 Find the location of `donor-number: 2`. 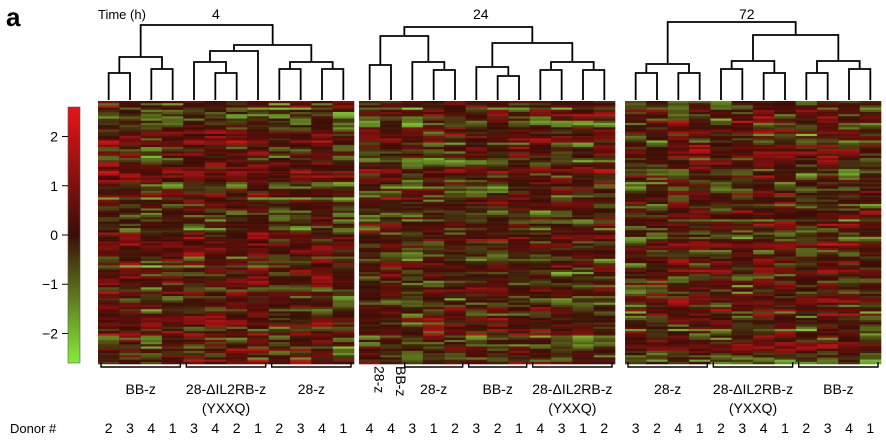

donor-number: 2 is located at coordinates (721, 428).